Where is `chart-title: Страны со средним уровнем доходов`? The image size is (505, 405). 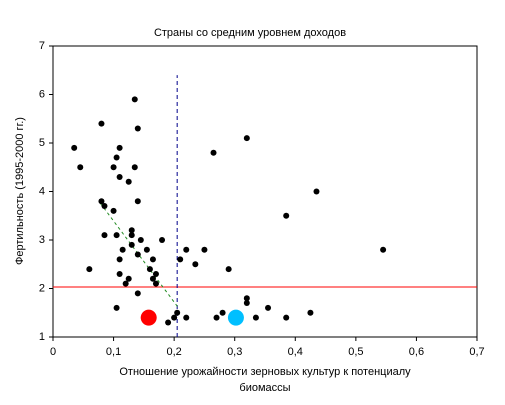
chart-title: Страны со средним уровнем доходов is located at coordinates (250, 33).